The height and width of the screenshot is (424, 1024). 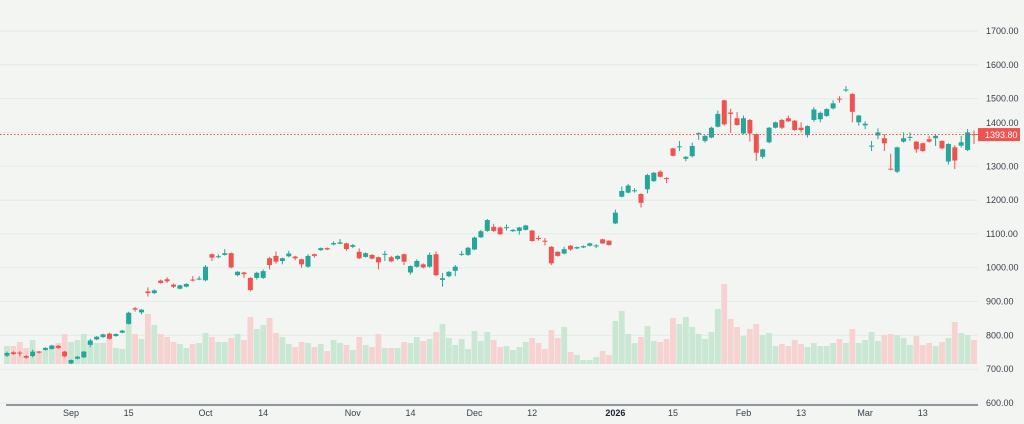 What do you see at coordinates (1000, 403) in the screenshot?
I see `price-tick-label: 600.00` at bounding box center [1000, 403].